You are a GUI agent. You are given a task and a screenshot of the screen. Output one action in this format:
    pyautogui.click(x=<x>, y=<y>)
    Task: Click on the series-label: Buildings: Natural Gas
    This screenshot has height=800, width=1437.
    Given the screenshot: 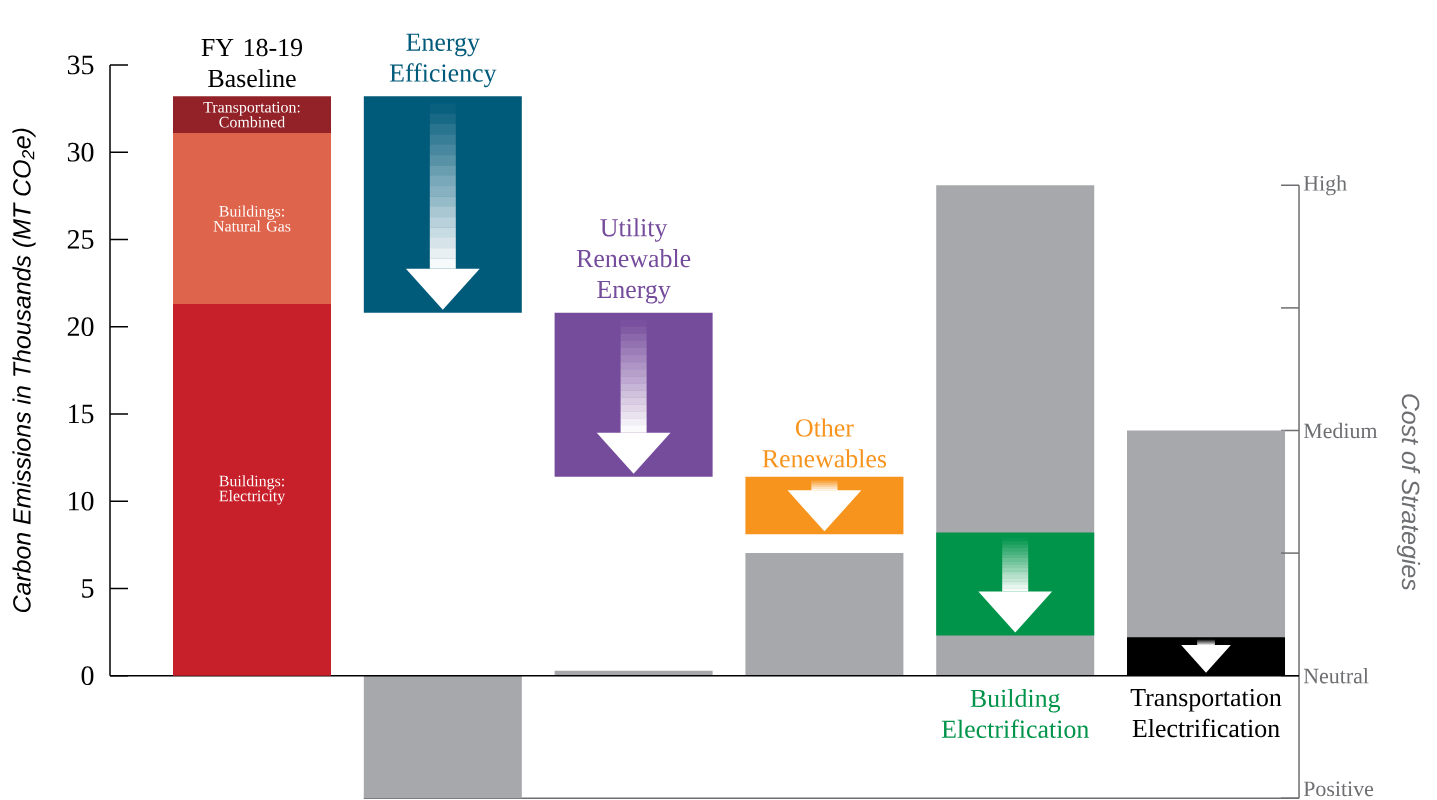 What is the action you would take?
    pyautogui.click(x=252, y=218)
    